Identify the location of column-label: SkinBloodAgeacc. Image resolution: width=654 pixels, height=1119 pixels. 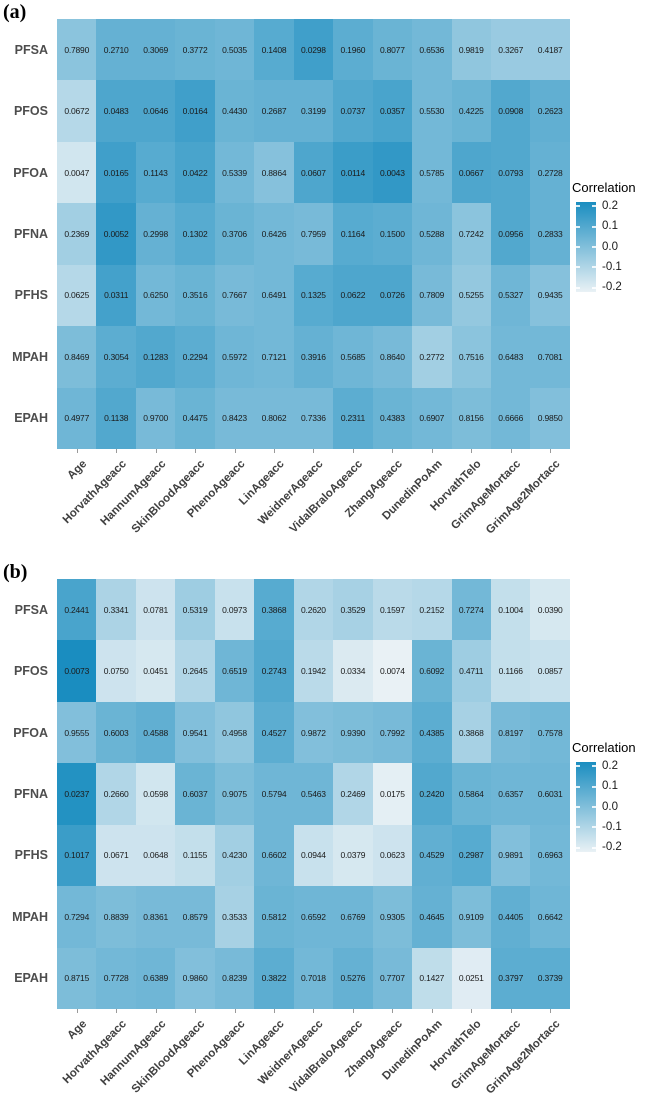
(168, 1057).